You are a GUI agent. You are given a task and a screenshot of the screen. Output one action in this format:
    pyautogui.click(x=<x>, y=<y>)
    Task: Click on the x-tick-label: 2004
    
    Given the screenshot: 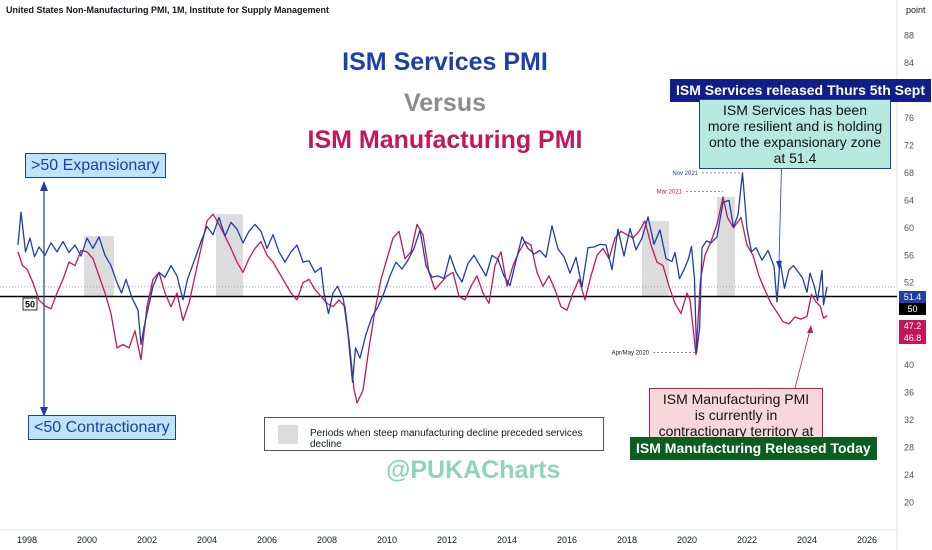 What is the action you would take?
    pyautogui.click(x=207, y=540)
    